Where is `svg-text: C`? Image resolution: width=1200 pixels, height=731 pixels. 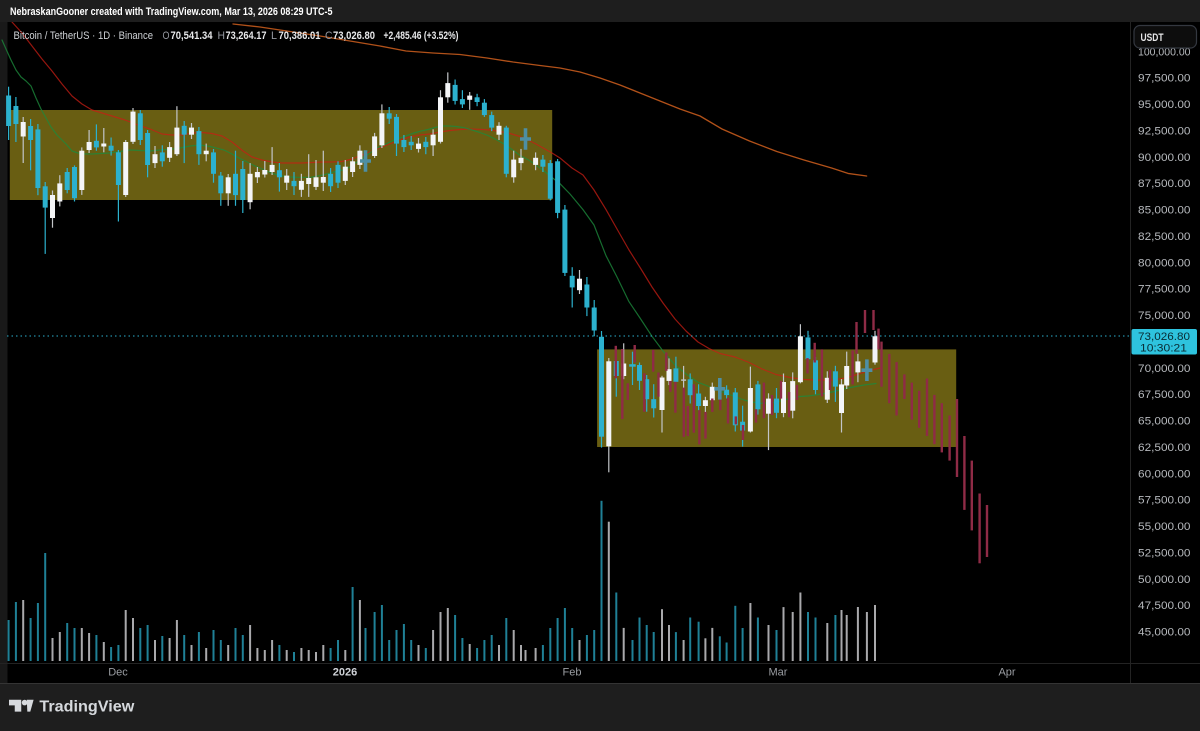 svg-text: C is located at coordinates (329, 36).